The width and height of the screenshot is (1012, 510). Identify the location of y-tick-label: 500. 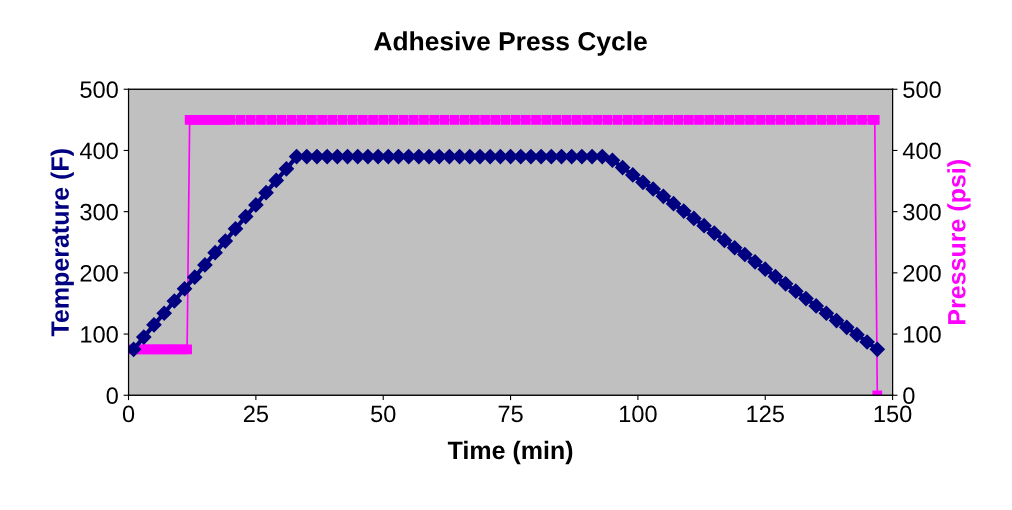
(99, 90).